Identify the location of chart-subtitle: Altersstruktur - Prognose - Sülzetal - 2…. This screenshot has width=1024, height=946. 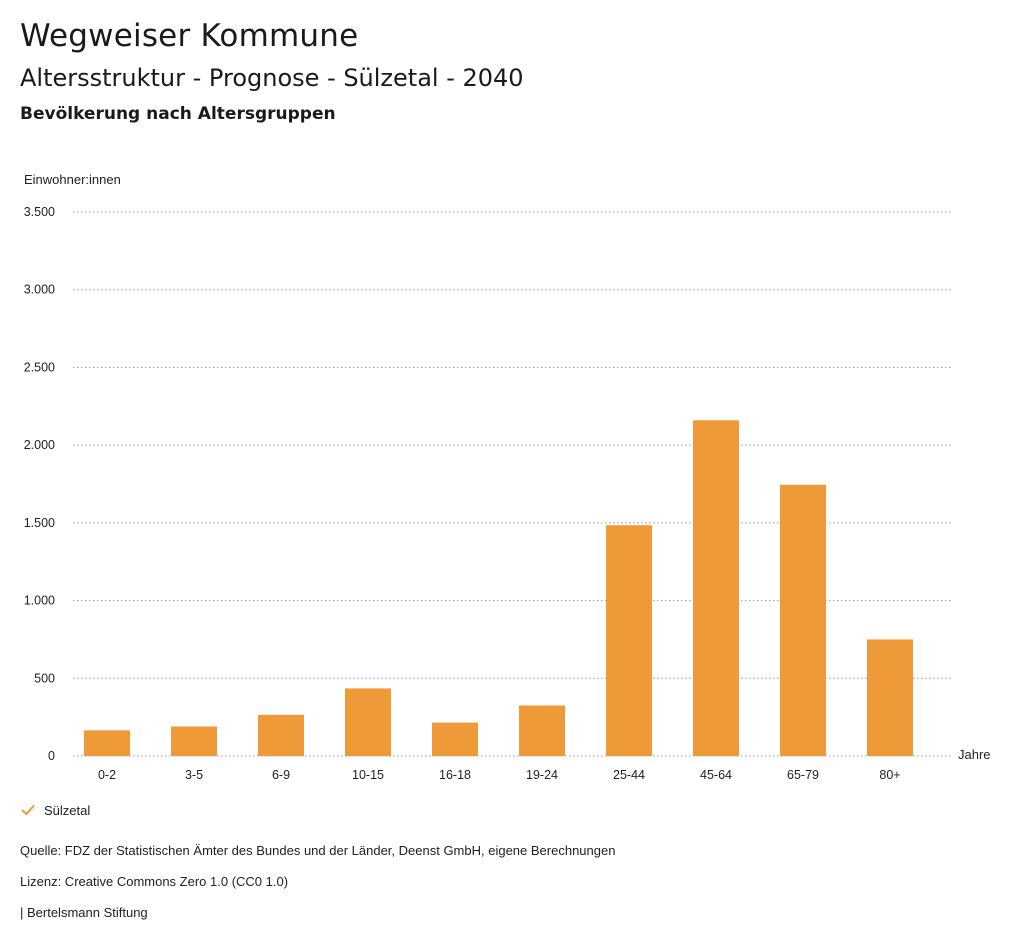
(272, 78).